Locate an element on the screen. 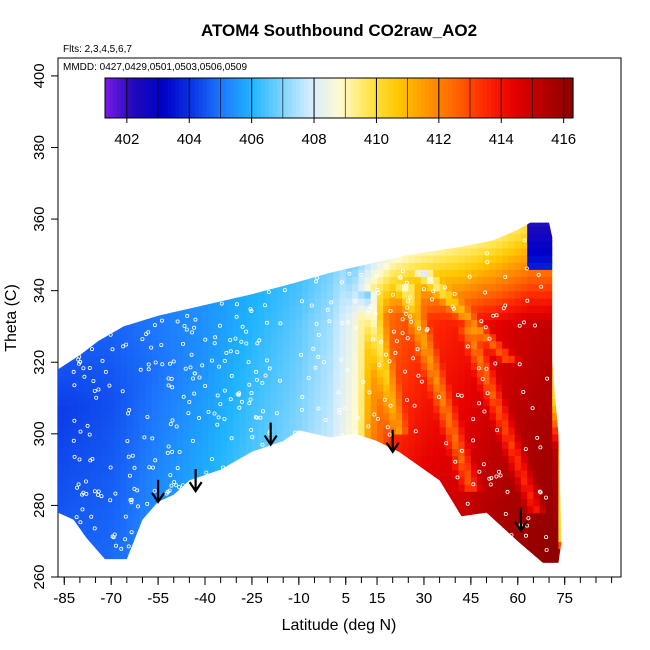 This screenshot has height=650, width=650. y-tick-label: 320 is located at coordinates (39, 362).